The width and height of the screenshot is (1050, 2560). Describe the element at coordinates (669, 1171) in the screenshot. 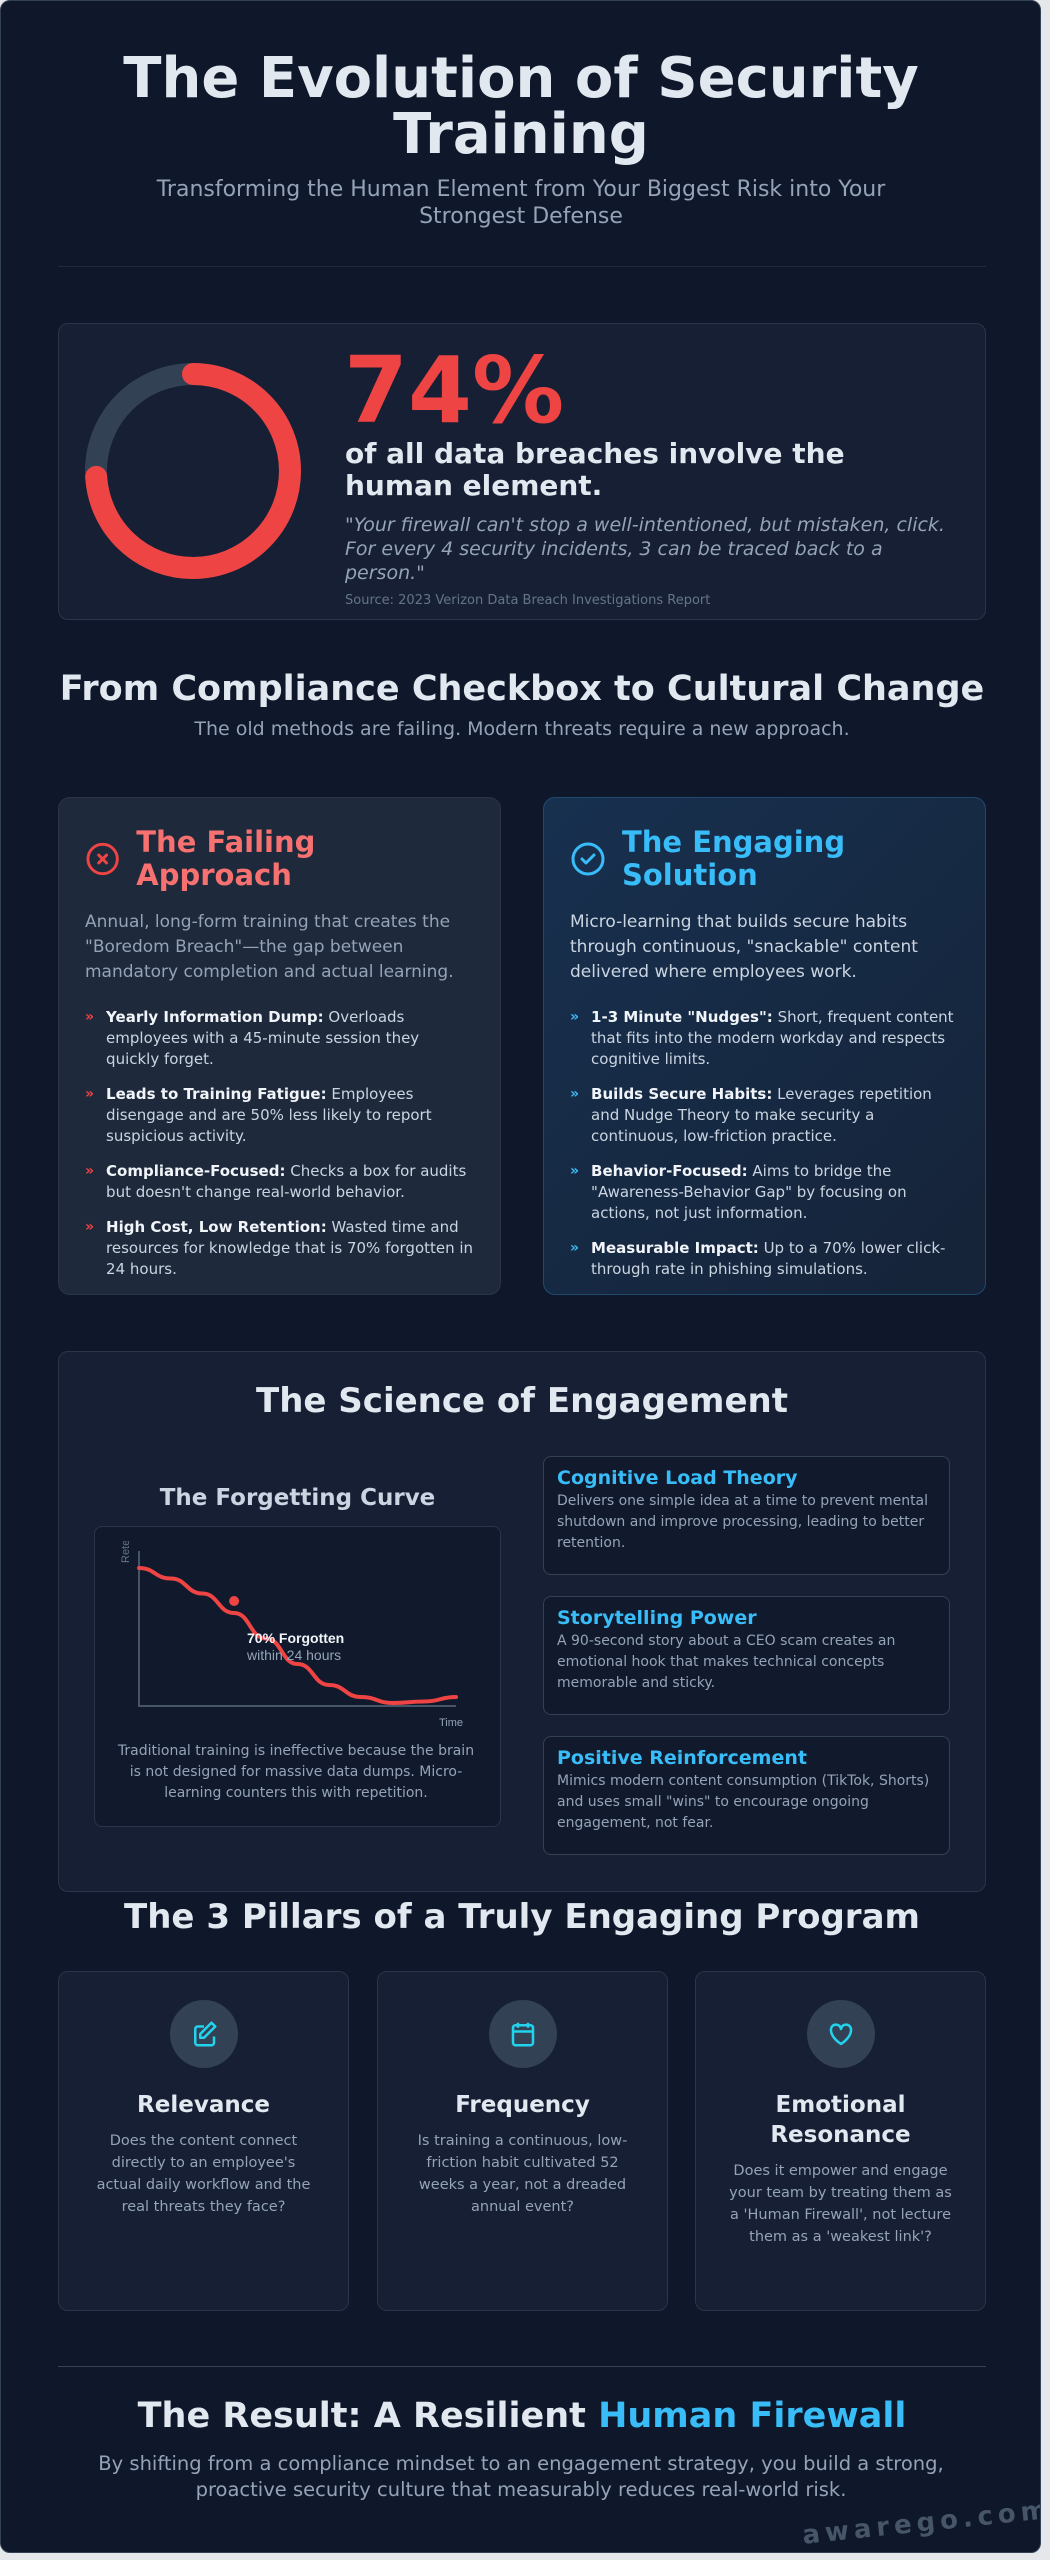

I see `item-label: Behavior-Focused:` at that location.